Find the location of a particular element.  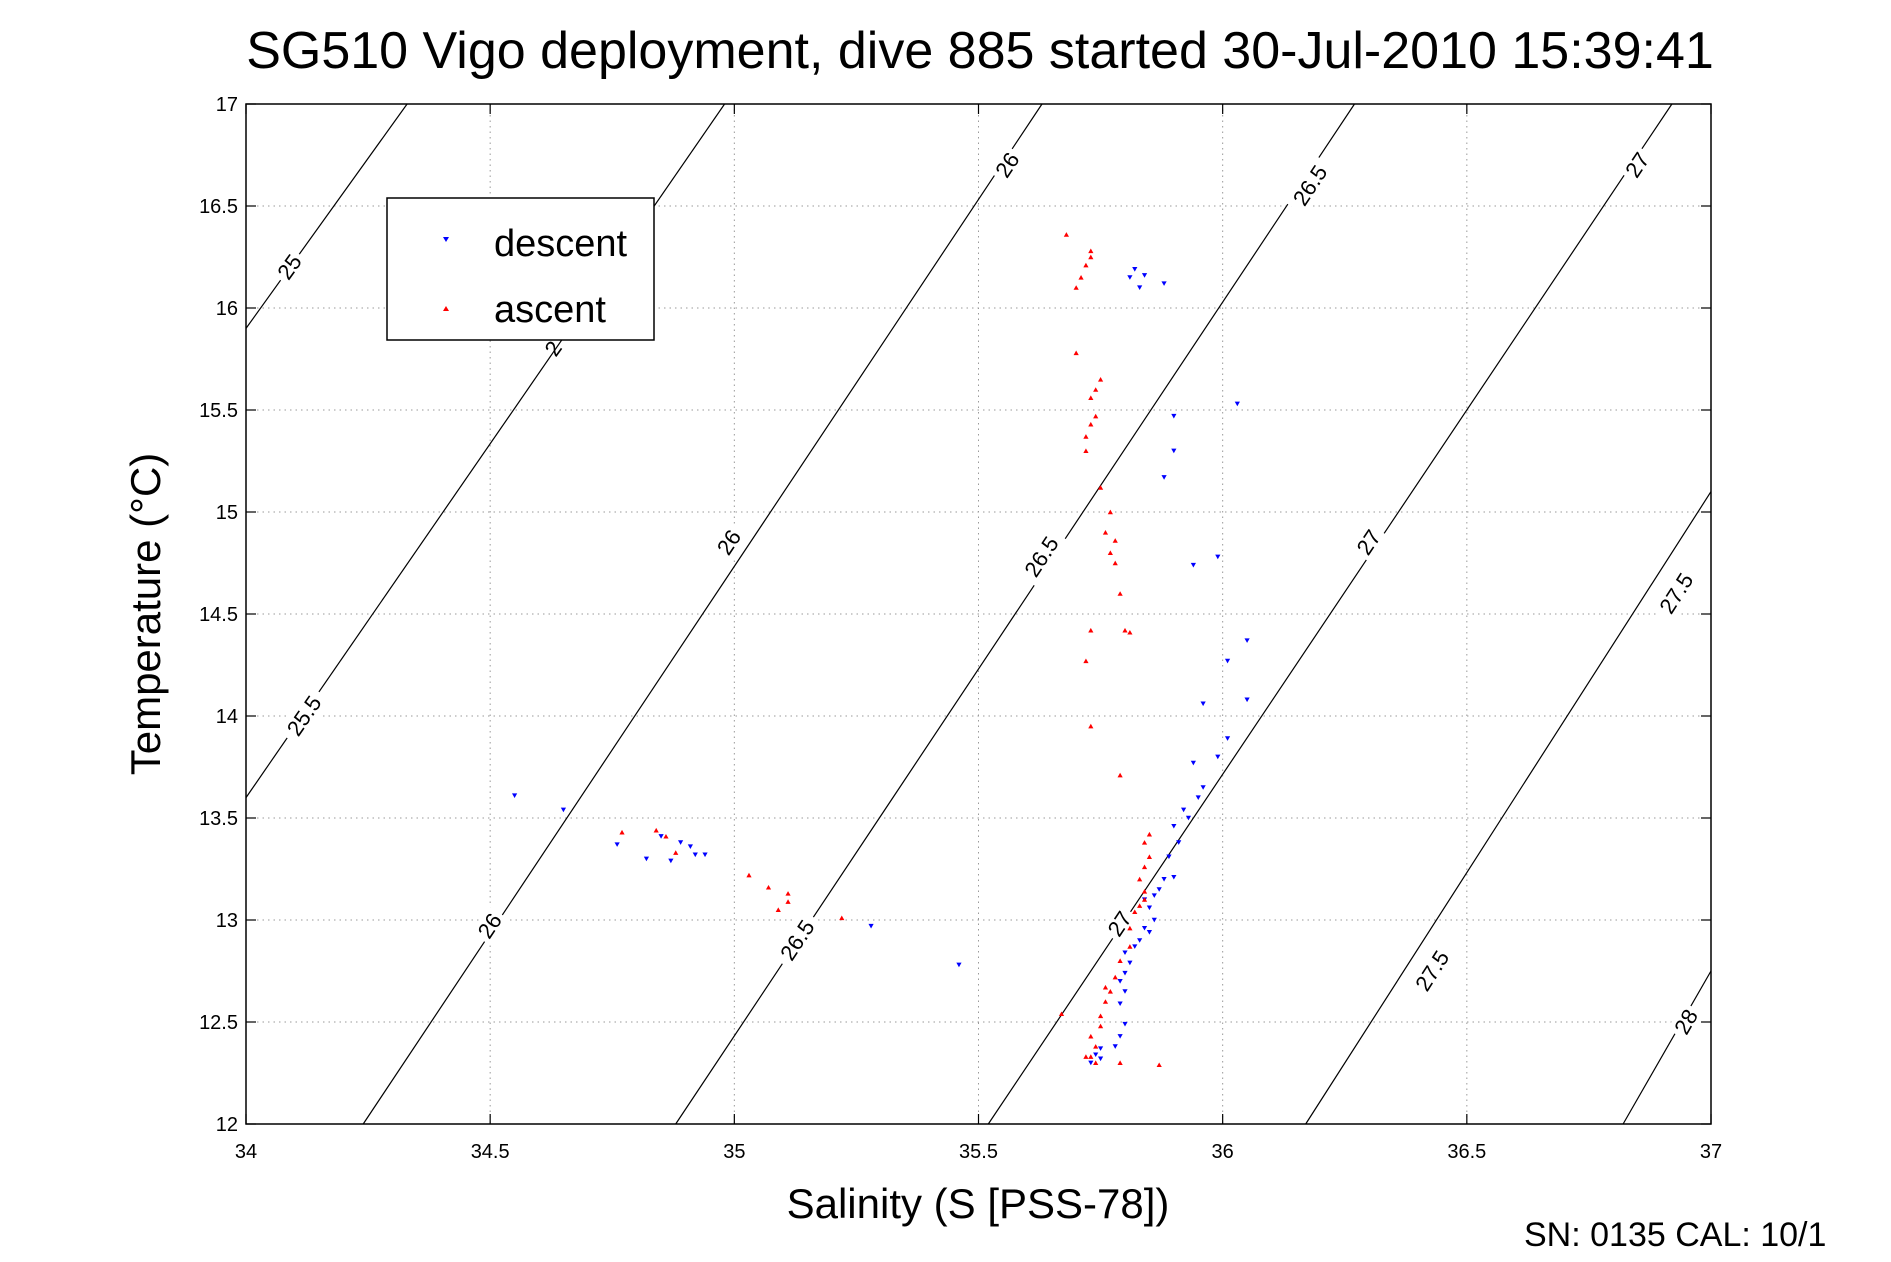

y-tick-label: 16.5 is located at coordinates (218, 207).